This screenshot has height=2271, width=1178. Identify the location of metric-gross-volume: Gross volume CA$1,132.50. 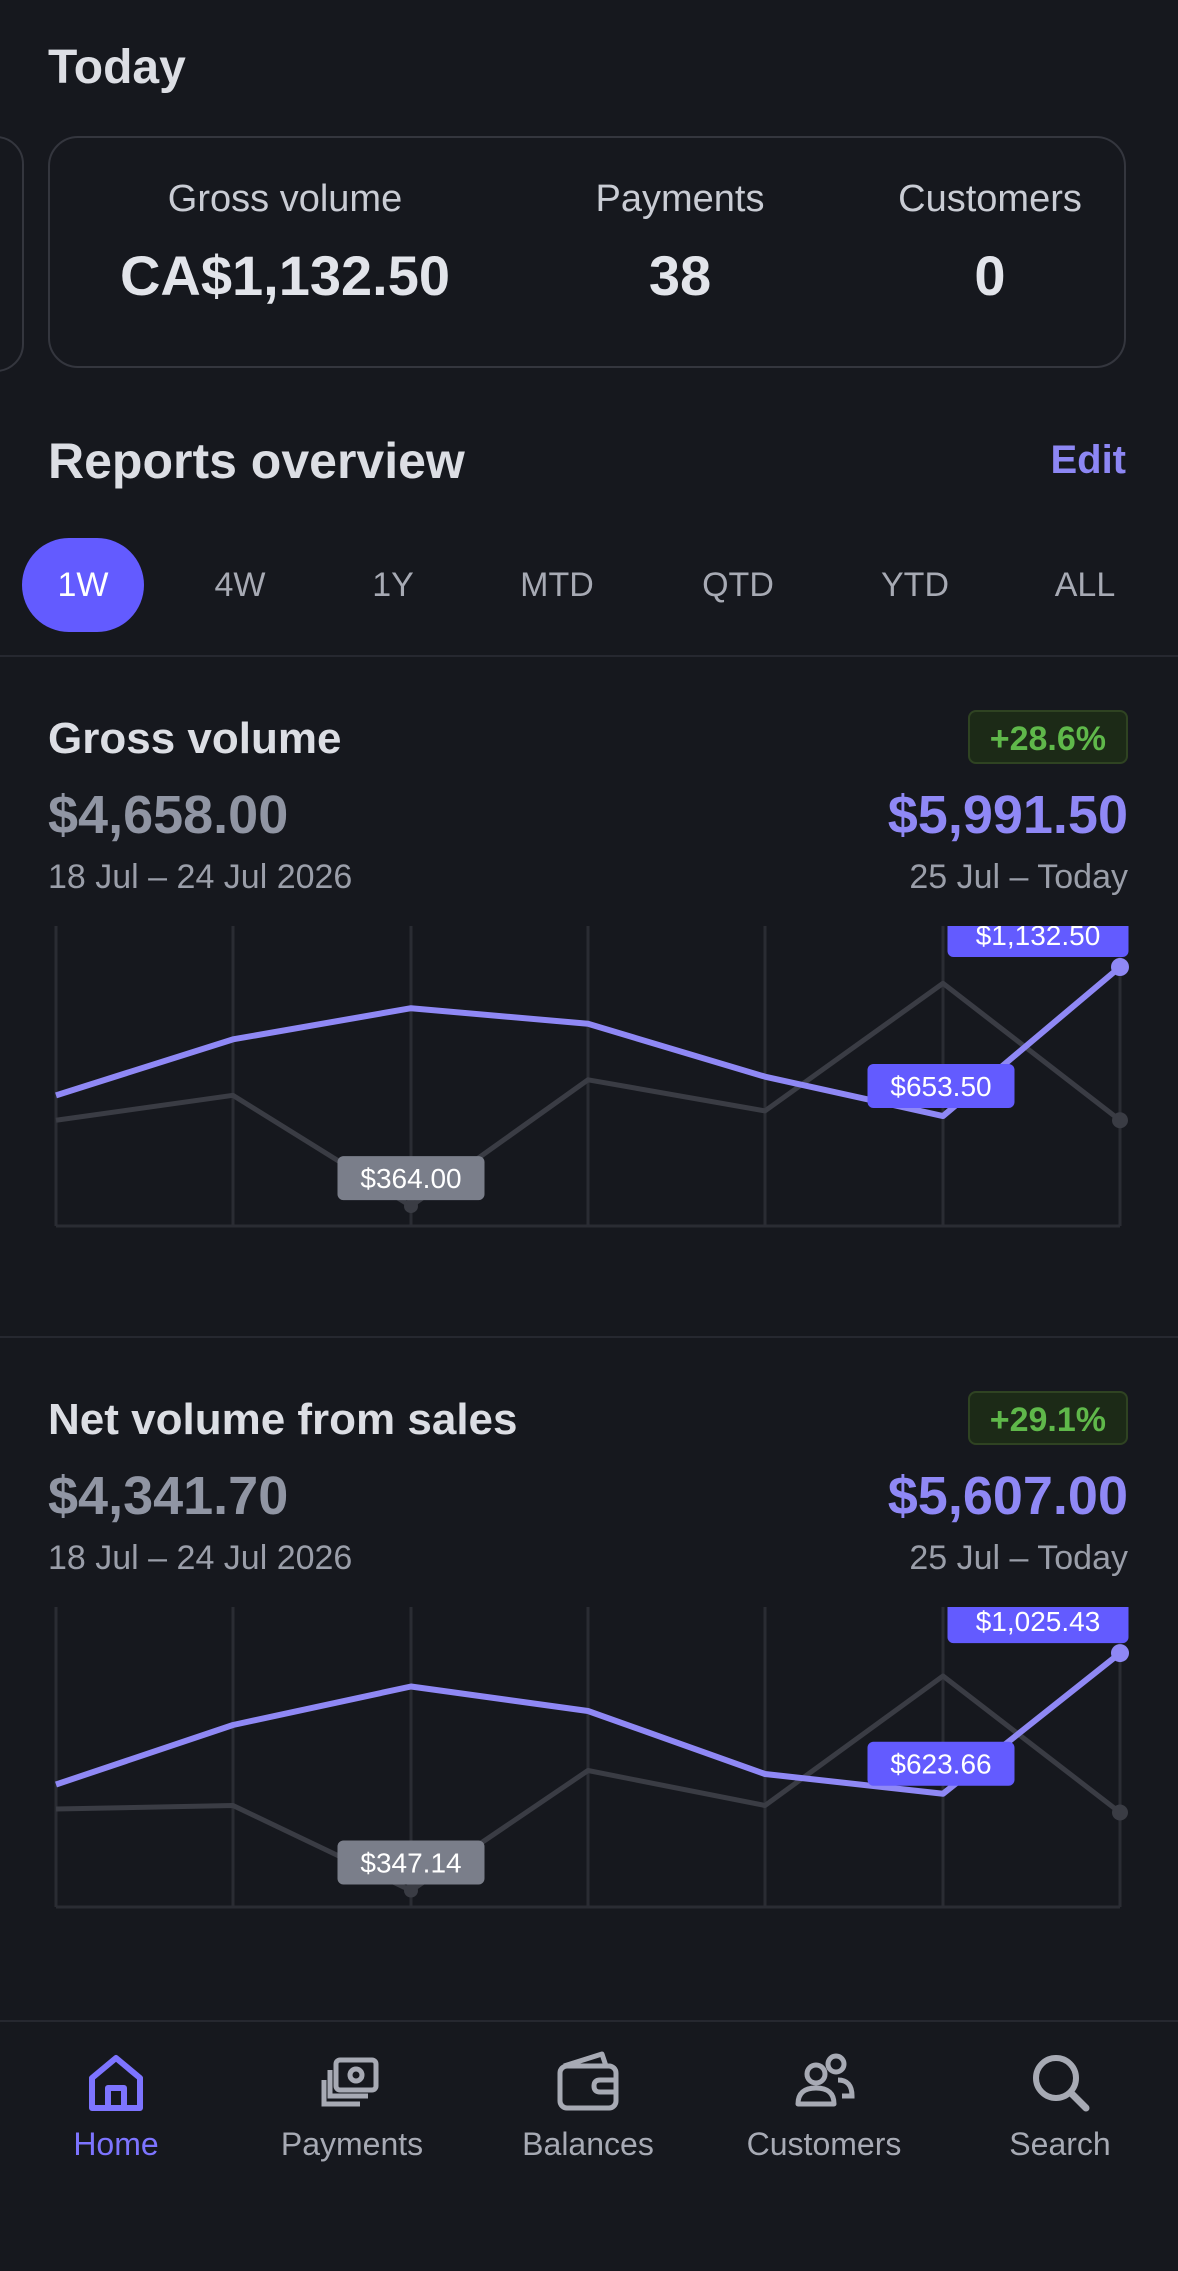
(285, 243).